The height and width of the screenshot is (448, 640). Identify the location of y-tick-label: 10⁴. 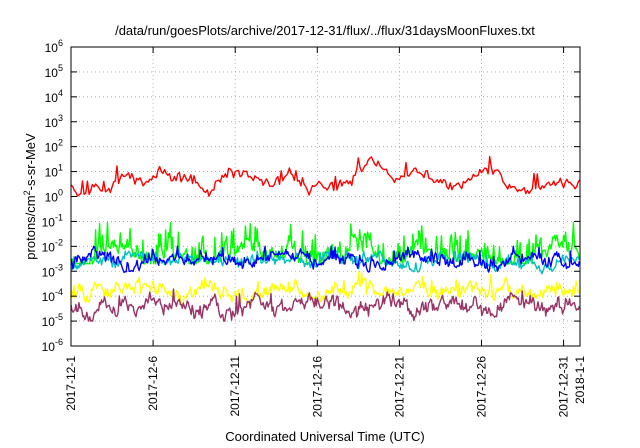
(54, 96).